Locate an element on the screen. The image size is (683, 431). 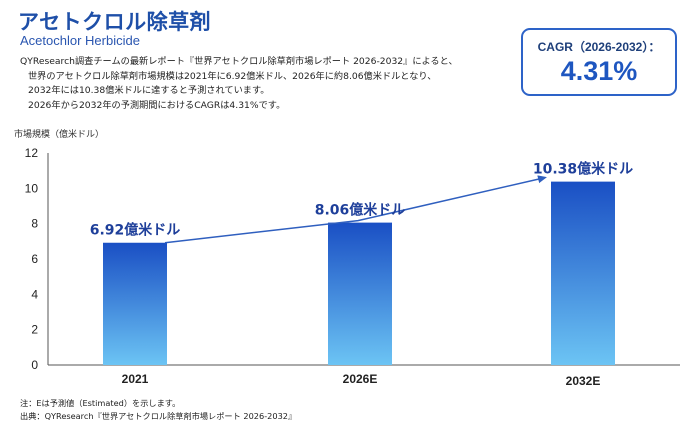
y-tick-label: 2 is located at coordinates (34, 330).